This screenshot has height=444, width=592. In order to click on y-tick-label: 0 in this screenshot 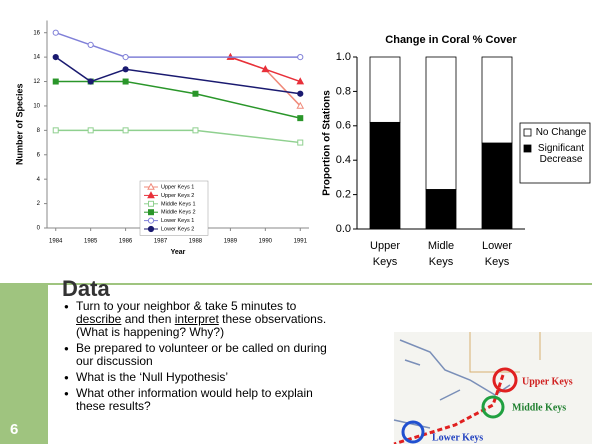, I will do `click(39, 229)`.